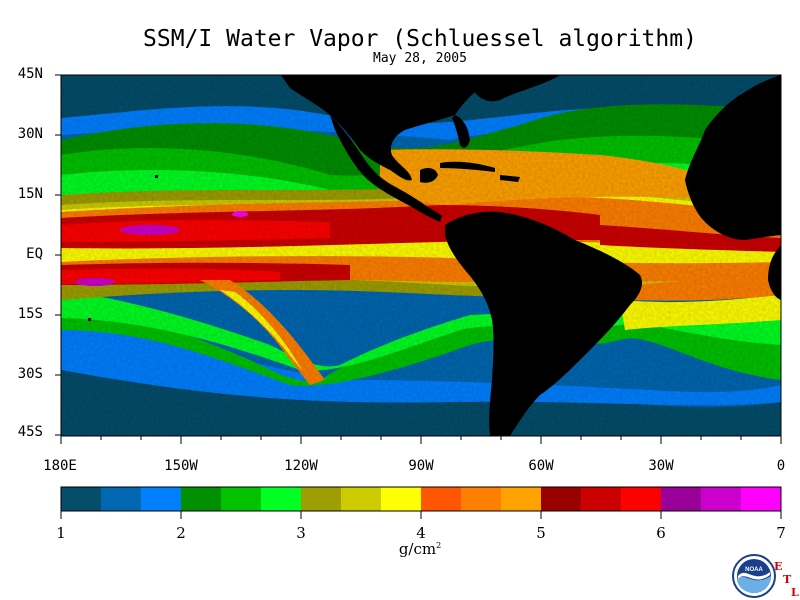  What do you see at coordinates (30, 374) in the screenshot?
I see `lat-label-30s: 30S` at bounding box center [30, 374].